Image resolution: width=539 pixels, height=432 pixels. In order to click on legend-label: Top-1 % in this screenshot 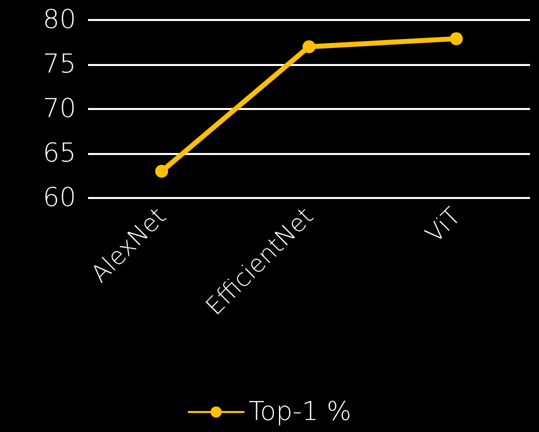, I will do `click(300, 412)`.